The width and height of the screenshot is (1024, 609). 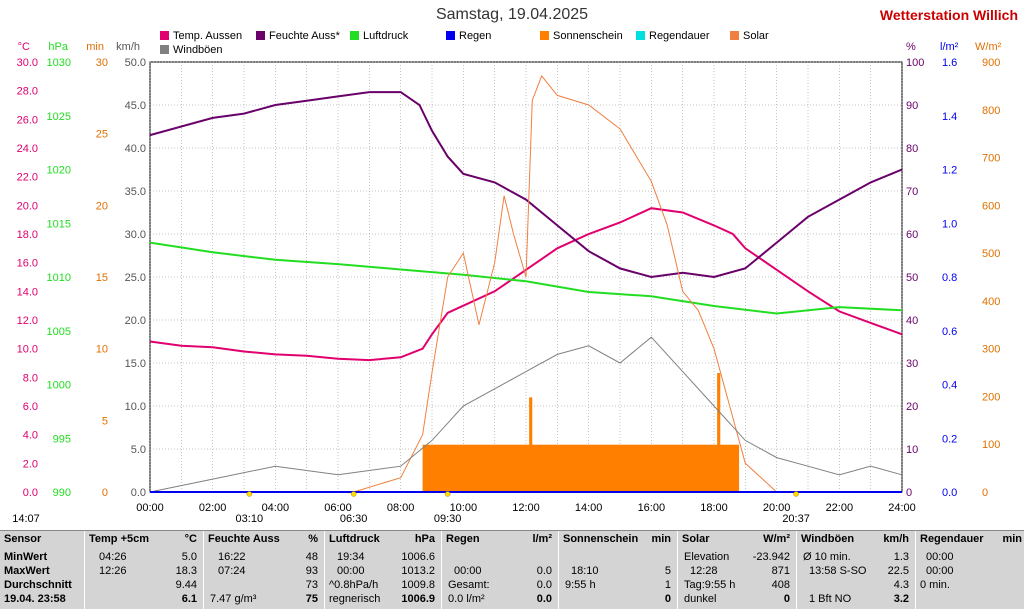 I want to click on footer-time-label: 06:30, so click(x=354, y=519).